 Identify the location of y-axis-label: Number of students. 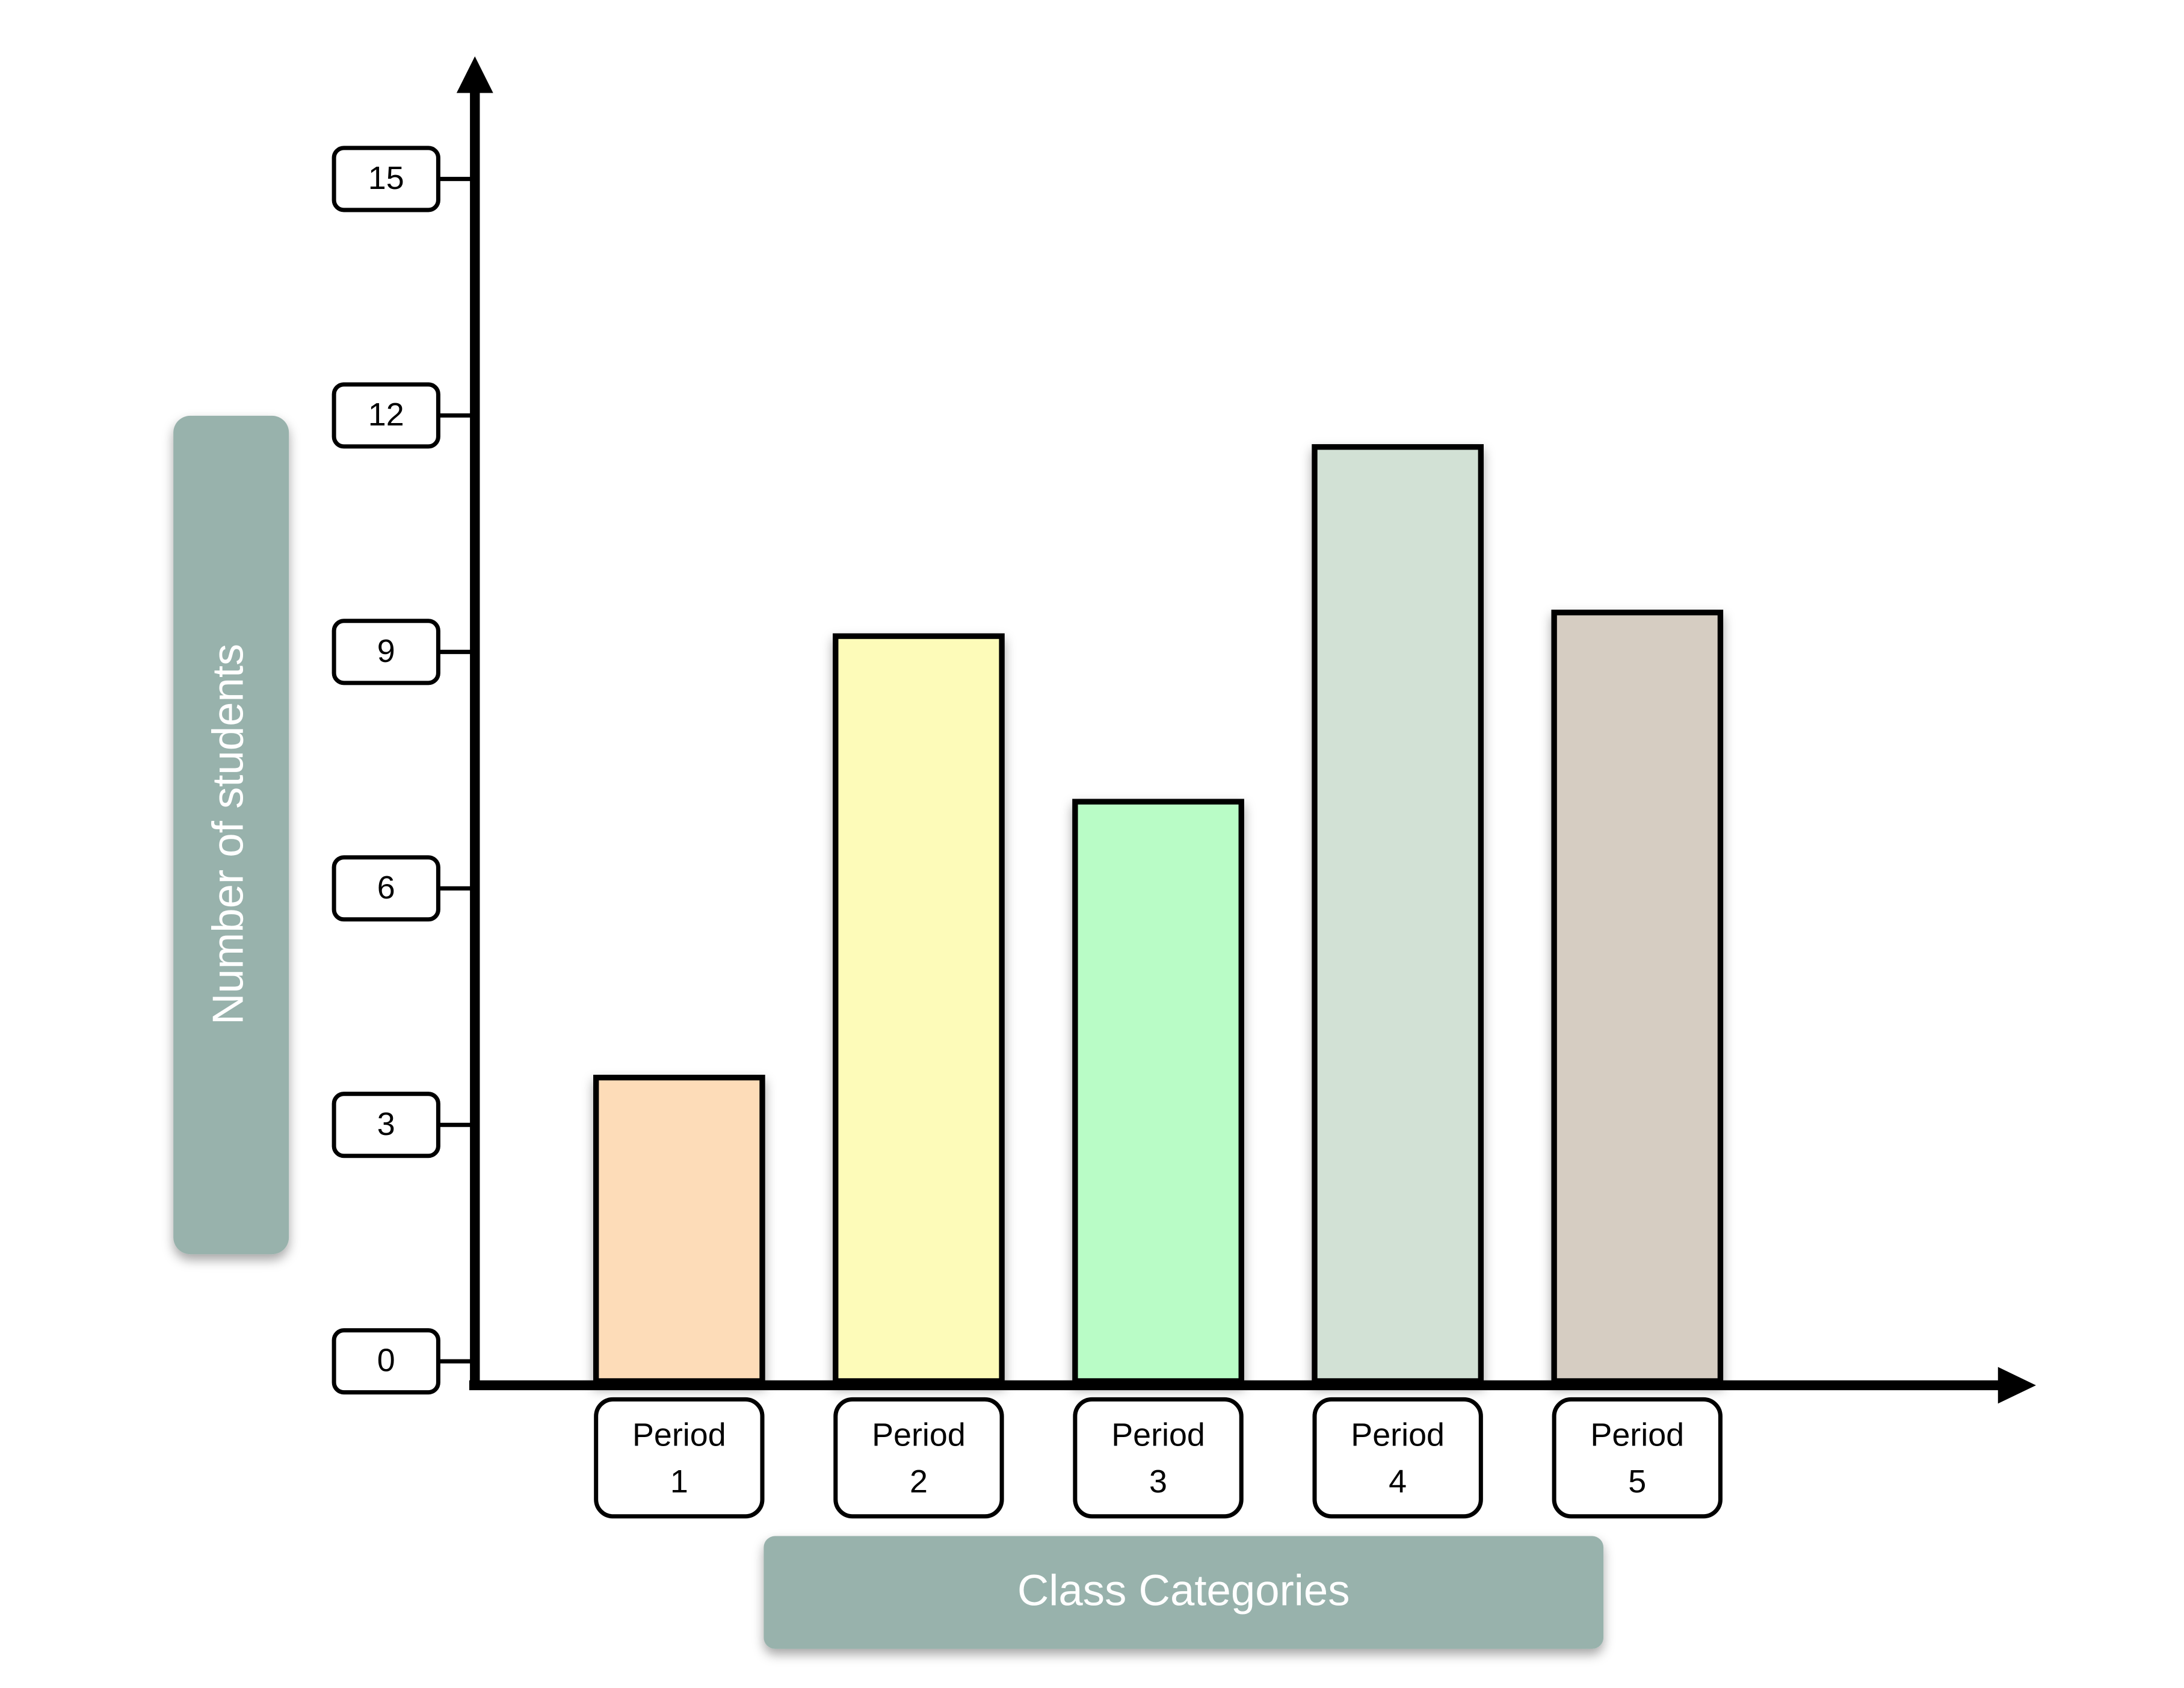
(228, 834).